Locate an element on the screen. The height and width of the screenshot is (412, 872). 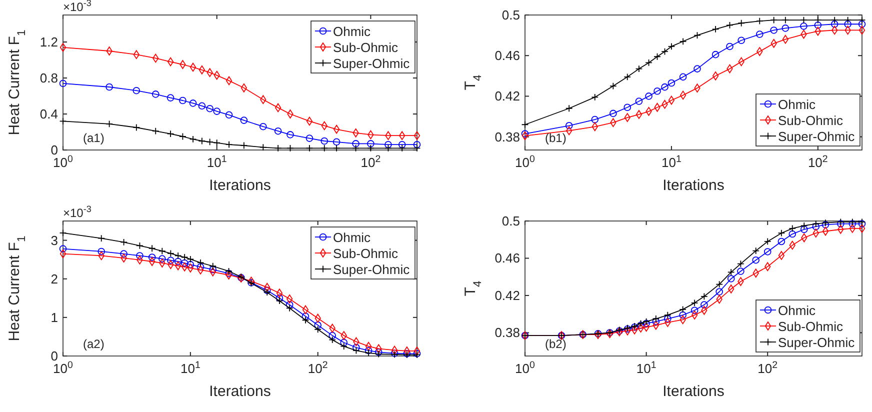
y-tick-label: 2 is located at coordinates (54, 278).